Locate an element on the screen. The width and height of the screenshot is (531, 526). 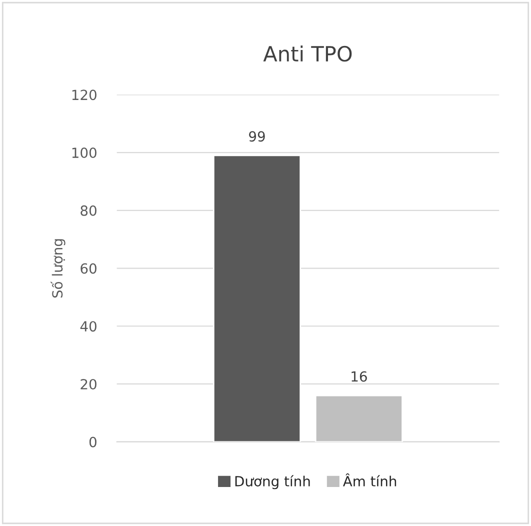
data-label: 16 is located at coordinates (359, 376).